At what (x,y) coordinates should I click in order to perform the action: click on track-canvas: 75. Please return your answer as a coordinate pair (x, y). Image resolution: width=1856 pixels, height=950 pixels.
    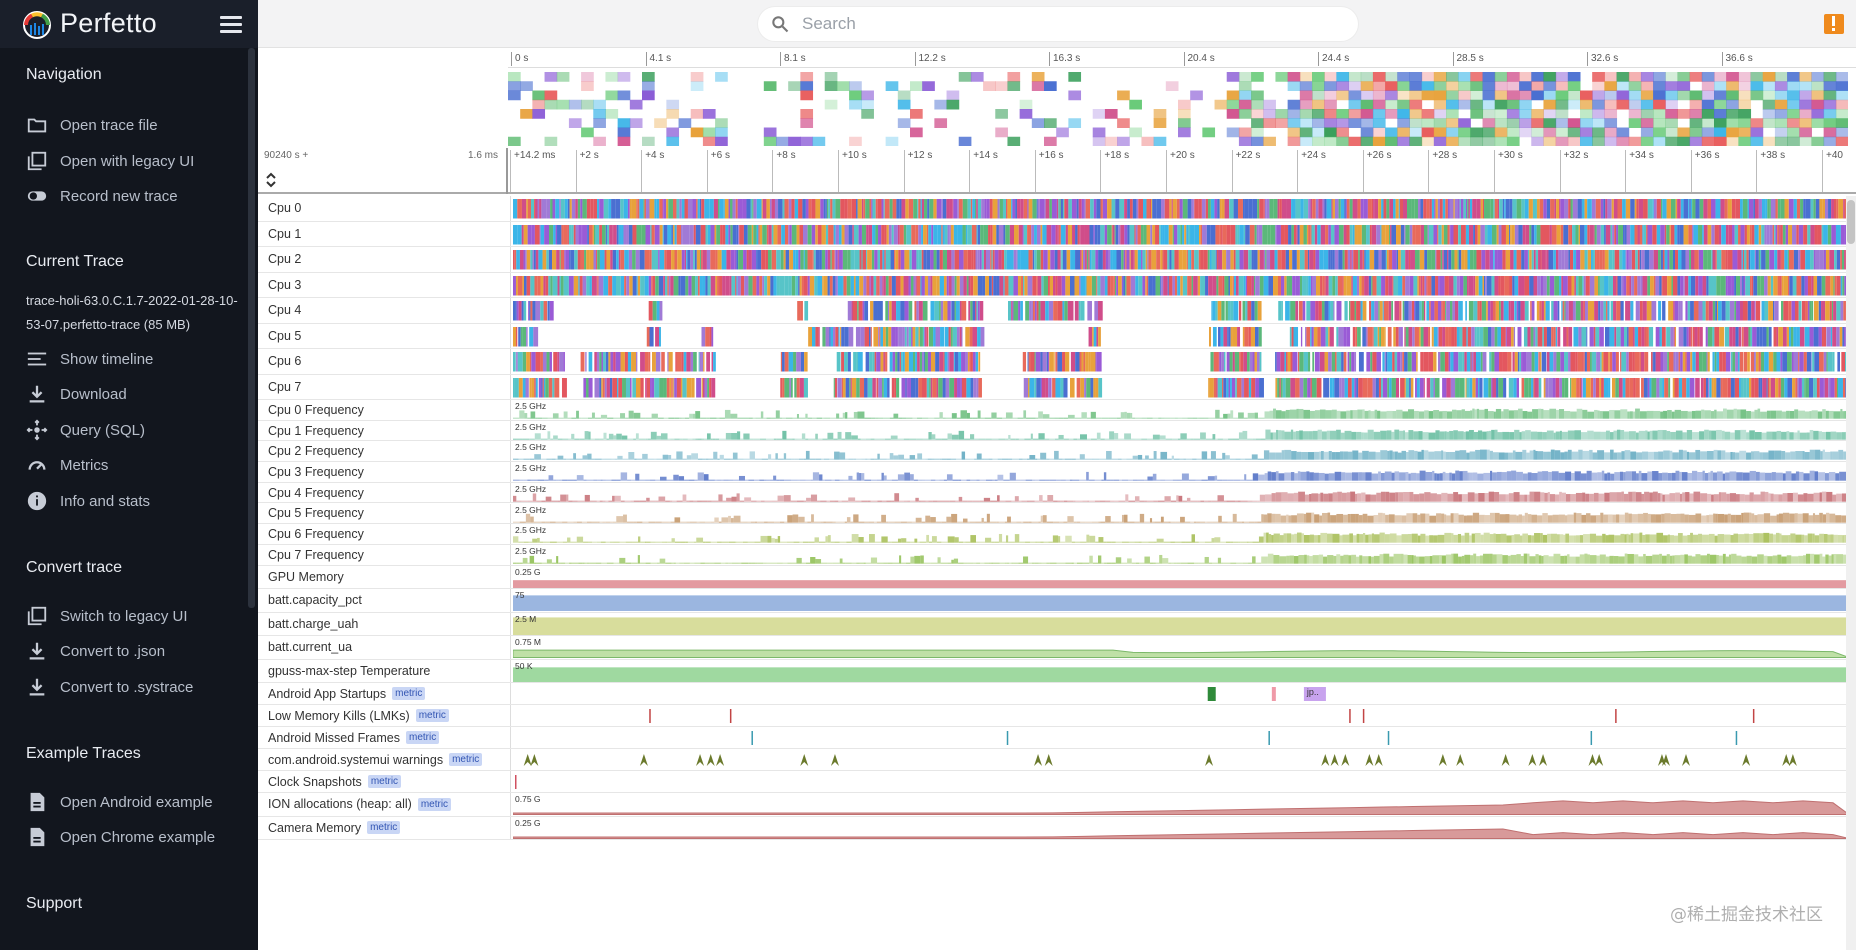
    Looking at the image, I should click on (1179, 600).